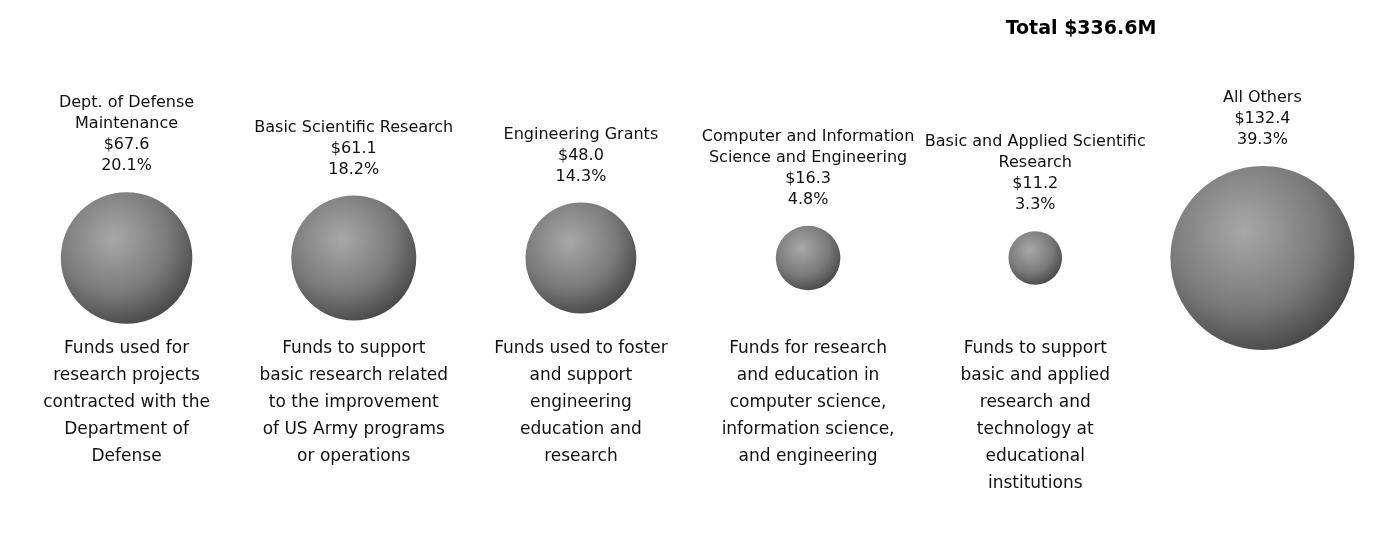 Image resolution: width=1389 pixels, height=534 pixels. Describe the element at coordinates (126, 112) in the screenshot. I see `category-label: Dept. of Defense Maintenance` at that location.